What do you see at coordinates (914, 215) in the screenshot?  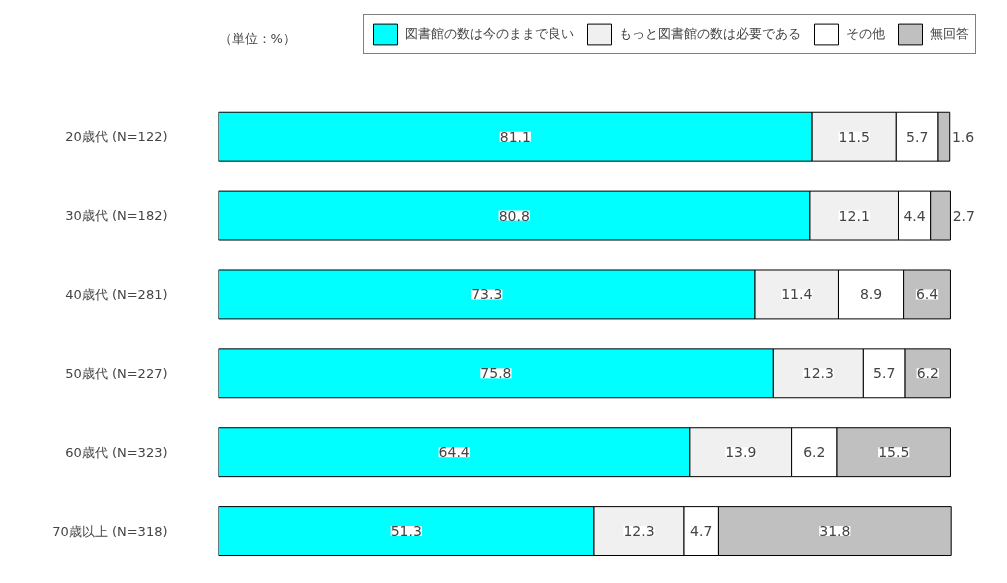 I see `data-label: 4.4` at bounding box center [914, 215].